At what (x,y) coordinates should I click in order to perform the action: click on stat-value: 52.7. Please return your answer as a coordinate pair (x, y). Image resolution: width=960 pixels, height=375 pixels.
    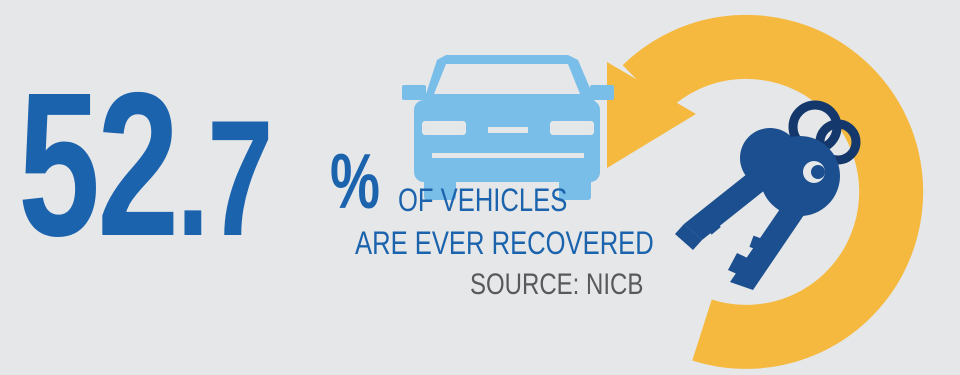
    Looking at the image, I should click on (145, 166).